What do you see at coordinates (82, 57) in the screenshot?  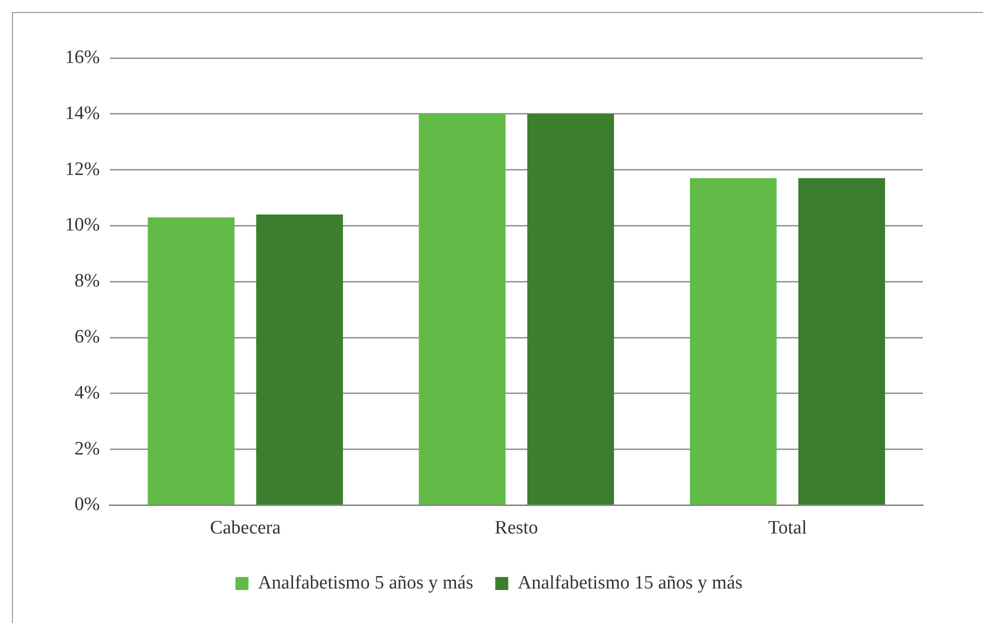 I see `y-tick-label: 16%` at bounding box center [82, 57].